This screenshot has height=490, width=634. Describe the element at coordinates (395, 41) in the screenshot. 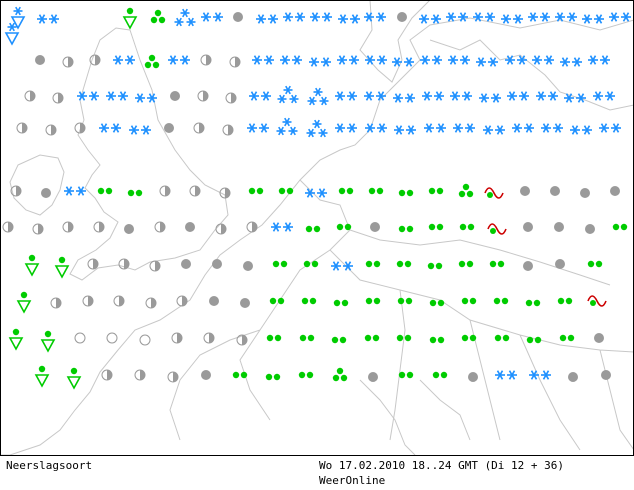

I see `coastline-scandinavia` at that location.